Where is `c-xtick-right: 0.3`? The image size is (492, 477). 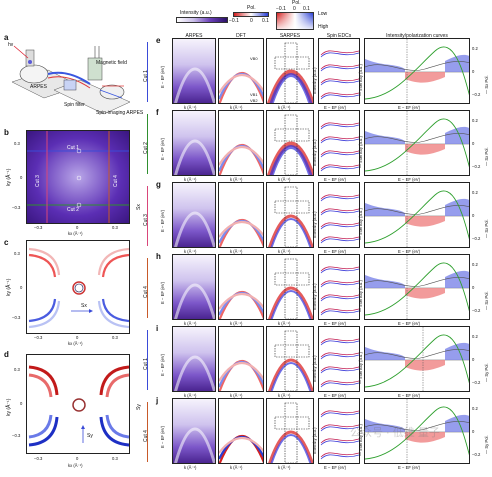 c-xtick-right: 0.3 is located at coordinates (115, 337).